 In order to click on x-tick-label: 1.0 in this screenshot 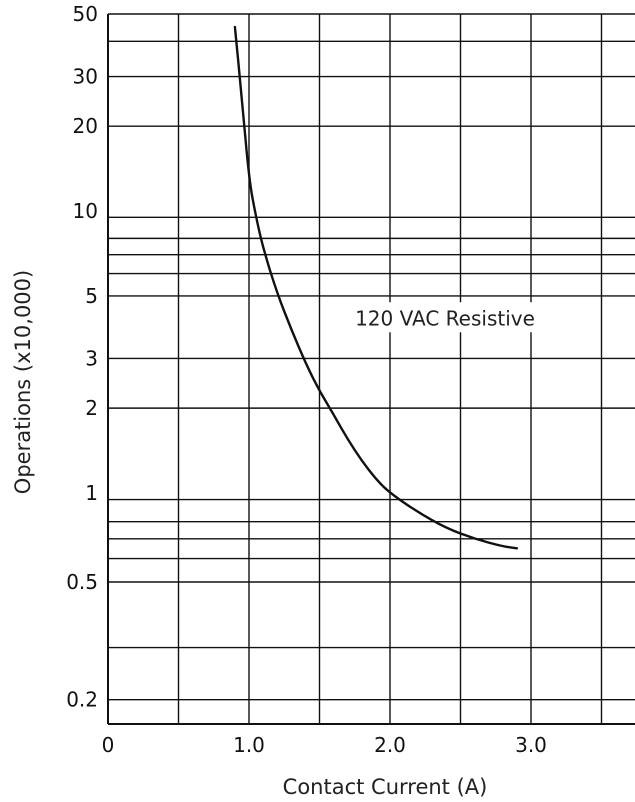, I will do `click(249, 745)`.